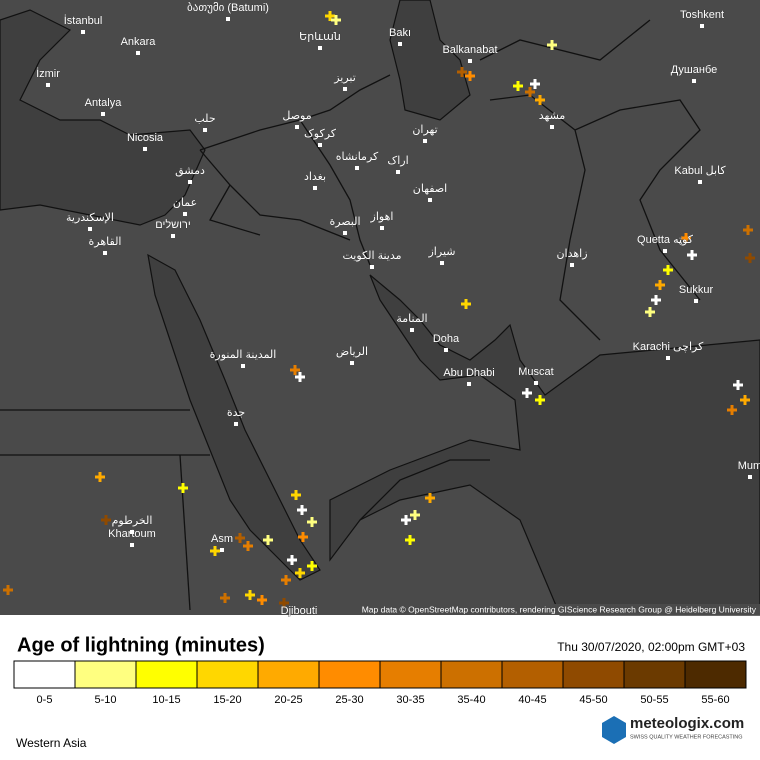 This screenshot has height=760, width=760. I want to click on city-label: اهواز, so click(382, 217).